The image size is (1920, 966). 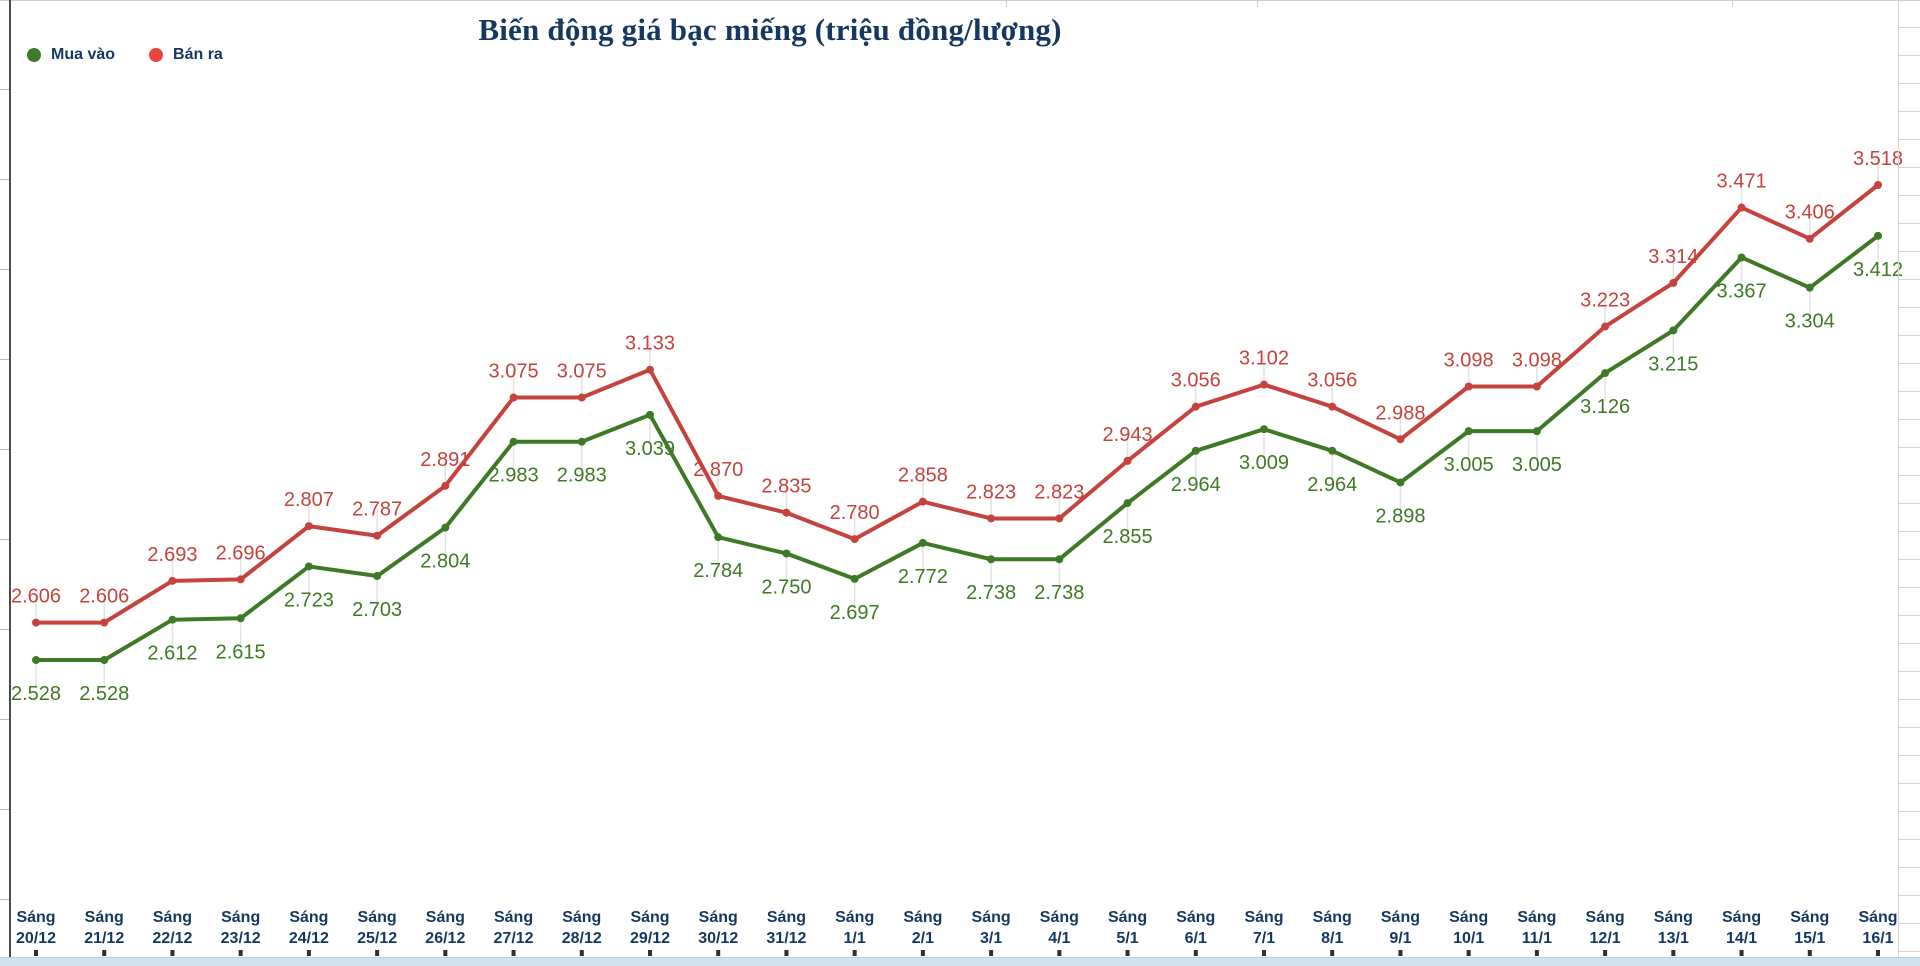 I want to click on top-grid-stub, so click(x=1732, y=3).